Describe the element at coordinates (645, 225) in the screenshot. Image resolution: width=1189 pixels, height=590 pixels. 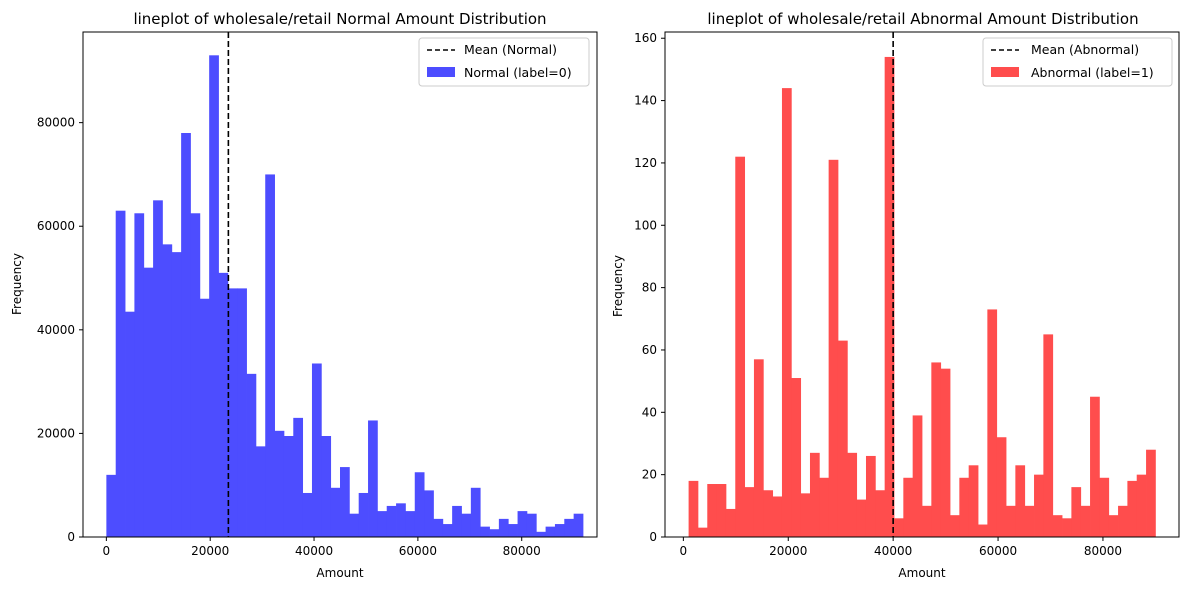
I see `y-tick-label: 100` at that location.